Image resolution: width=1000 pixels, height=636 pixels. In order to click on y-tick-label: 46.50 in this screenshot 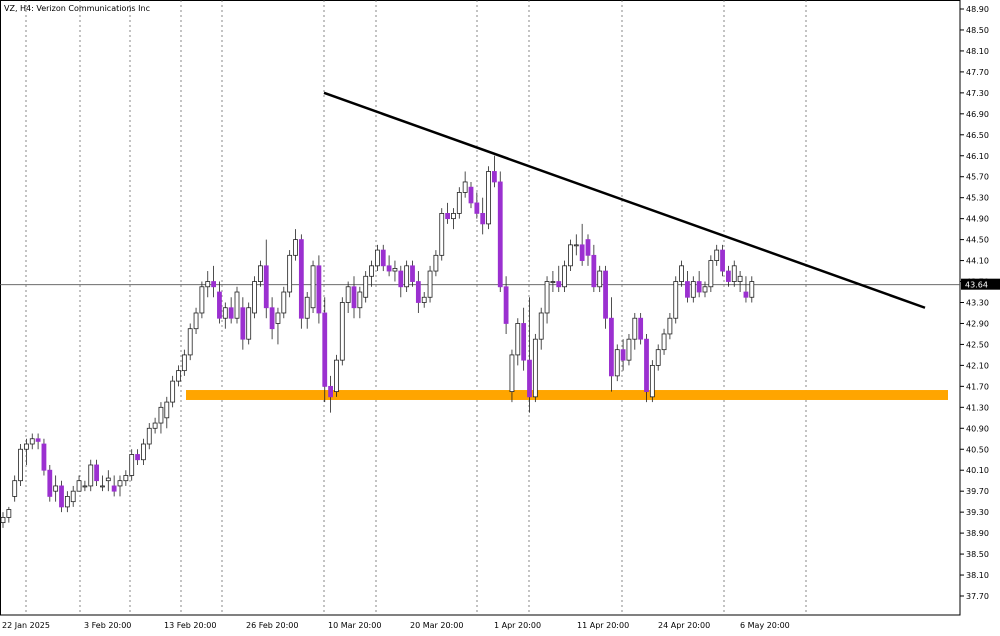, I will do `click(977, 135)`.